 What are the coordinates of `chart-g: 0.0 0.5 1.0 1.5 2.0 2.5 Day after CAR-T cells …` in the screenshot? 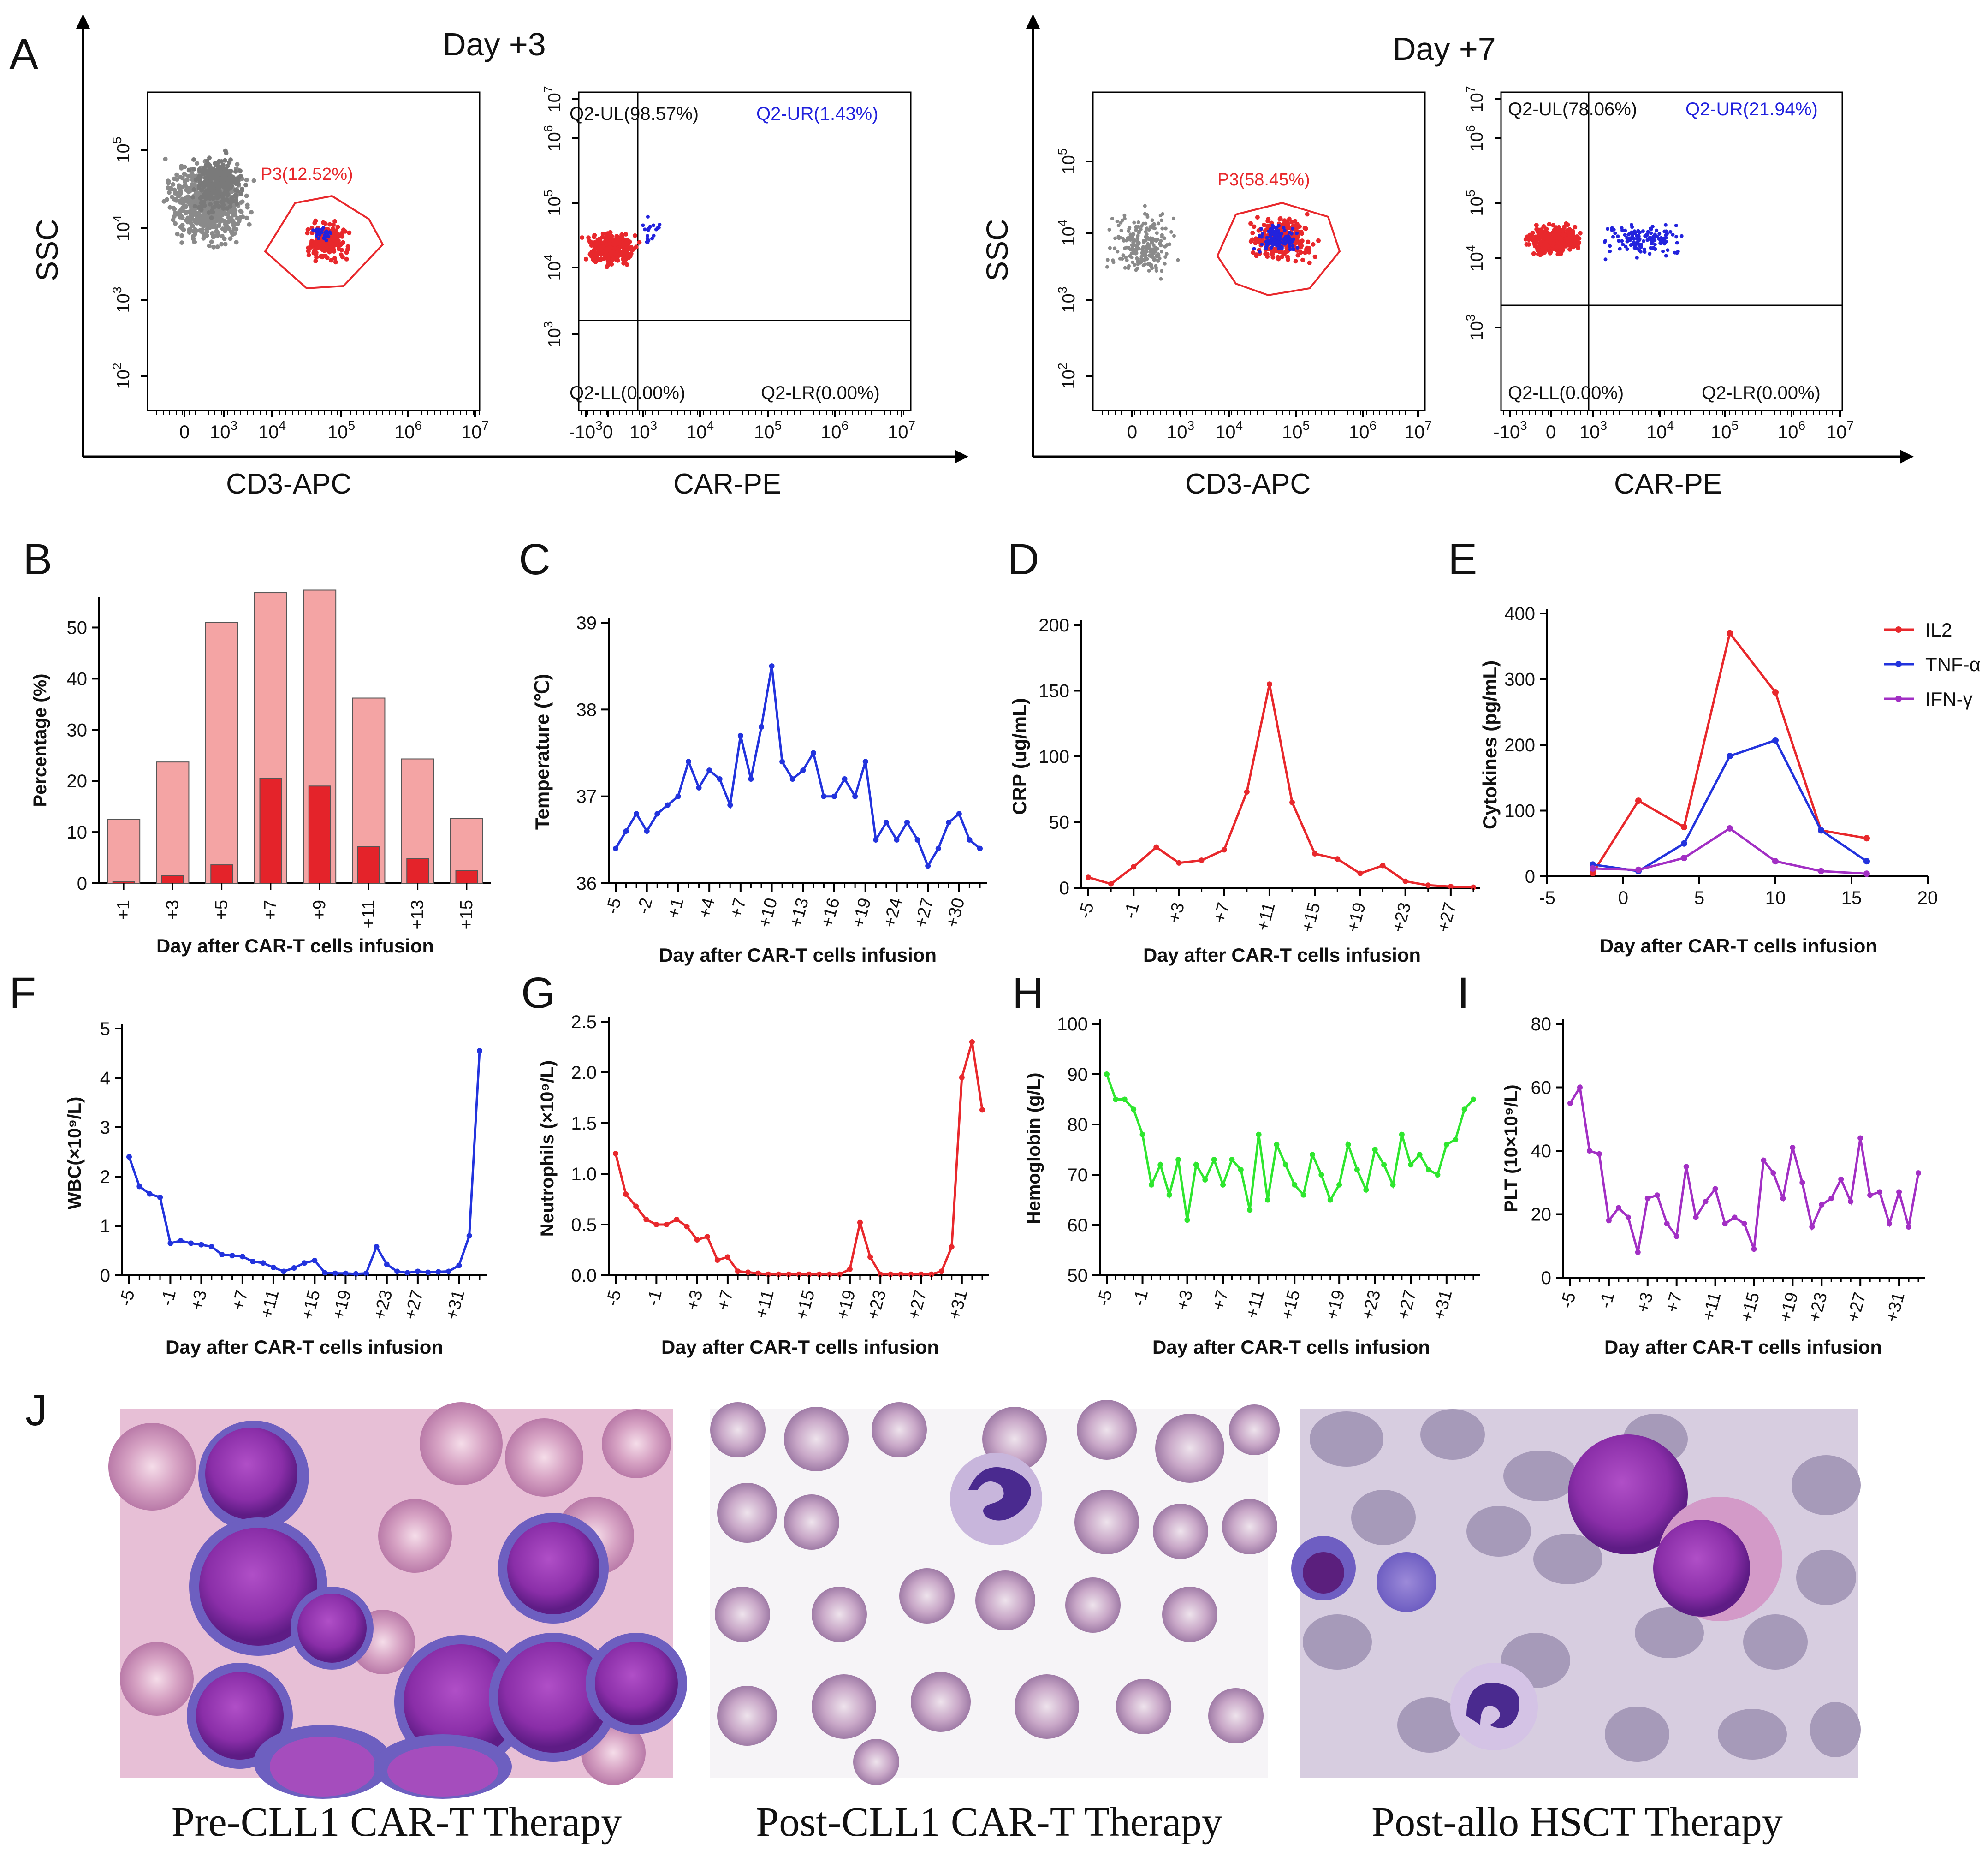 It's located at (763, 1185).